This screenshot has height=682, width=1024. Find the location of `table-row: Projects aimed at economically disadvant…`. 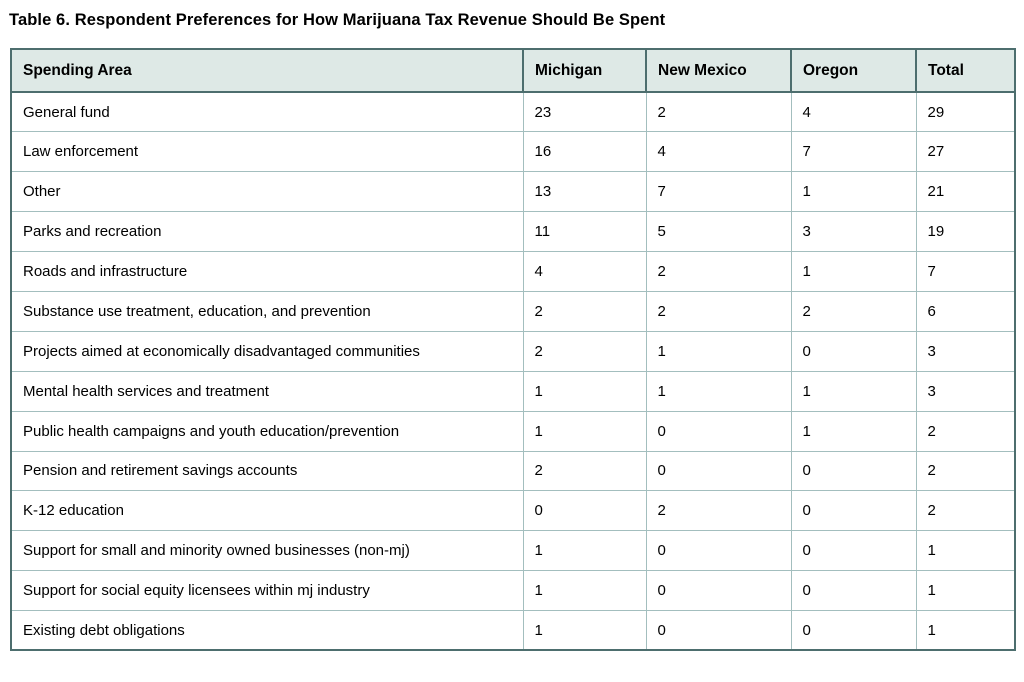

table-row: Projects aimed at economically disadvant… is located at coordinates (513, 351).